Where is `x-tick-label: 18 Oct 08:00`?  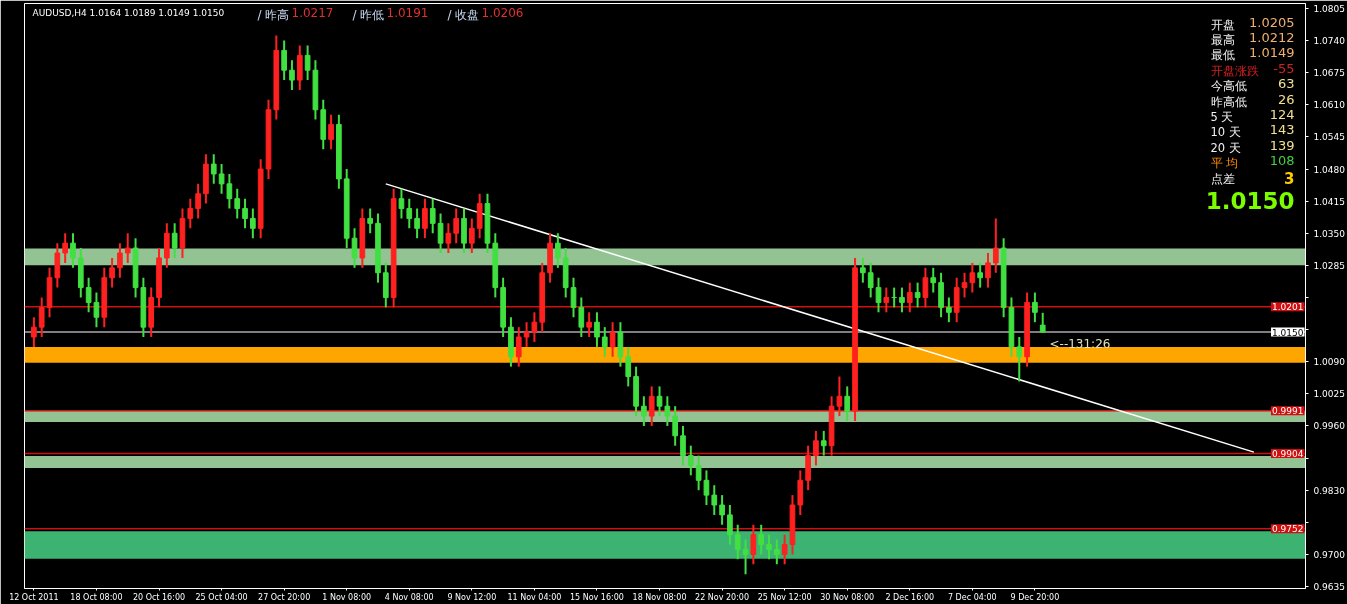
x-tick-label: 18 Oct 08:00 is located at coordinates (96, 597).